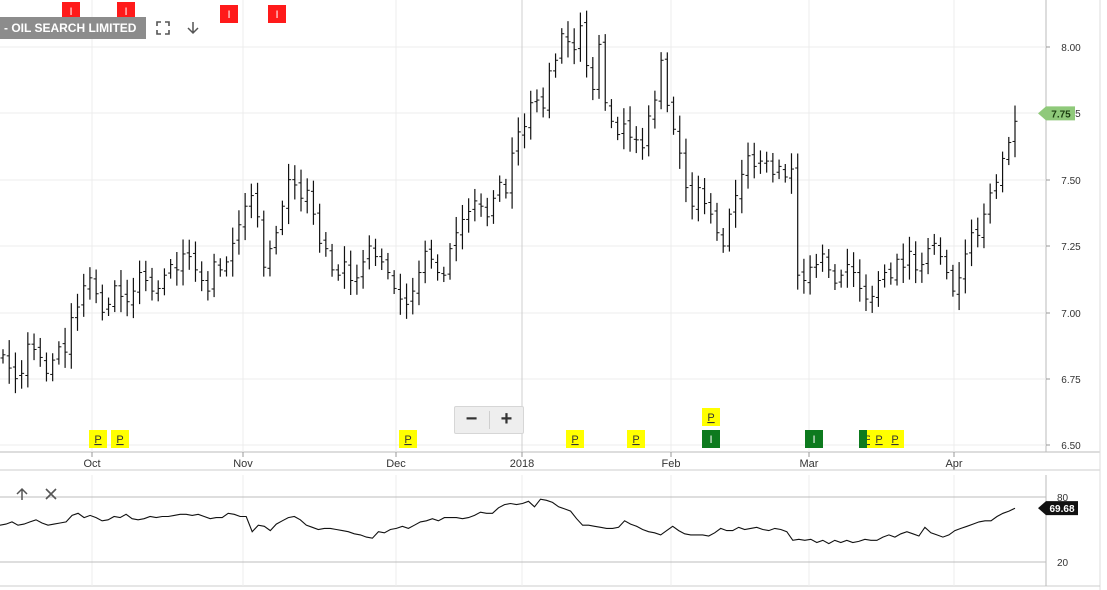  Describe the element at coordinates (809, 464) in the screenshot. I see `time-tick-label: Mar` at that location.